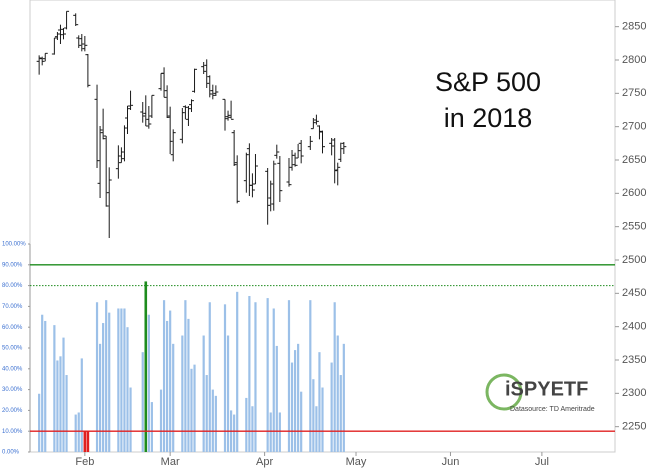 The image size is (649, 468). What do you see at coordinates (356, 462) in the screenshot?
I see `x-tick-label: May` at bounding box center [356, 462].